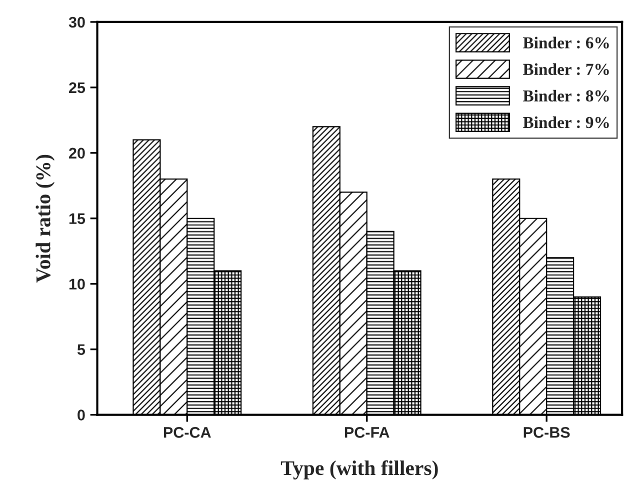  I want to click on y-tick-label: 25, so click(77, 88).